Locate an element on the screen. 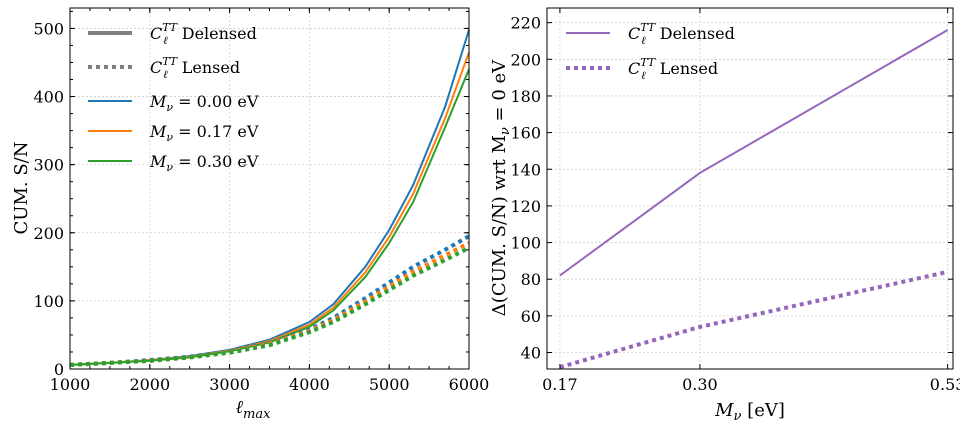 The image size is (960, 432). y-tick-label: 40 is located at coordinates (531, 353).